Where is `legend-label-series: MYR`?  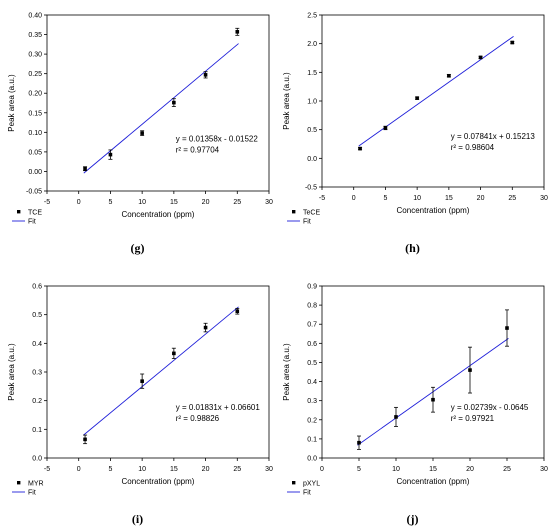 legend-label-series: MYR is located at coordinates (36, 484).